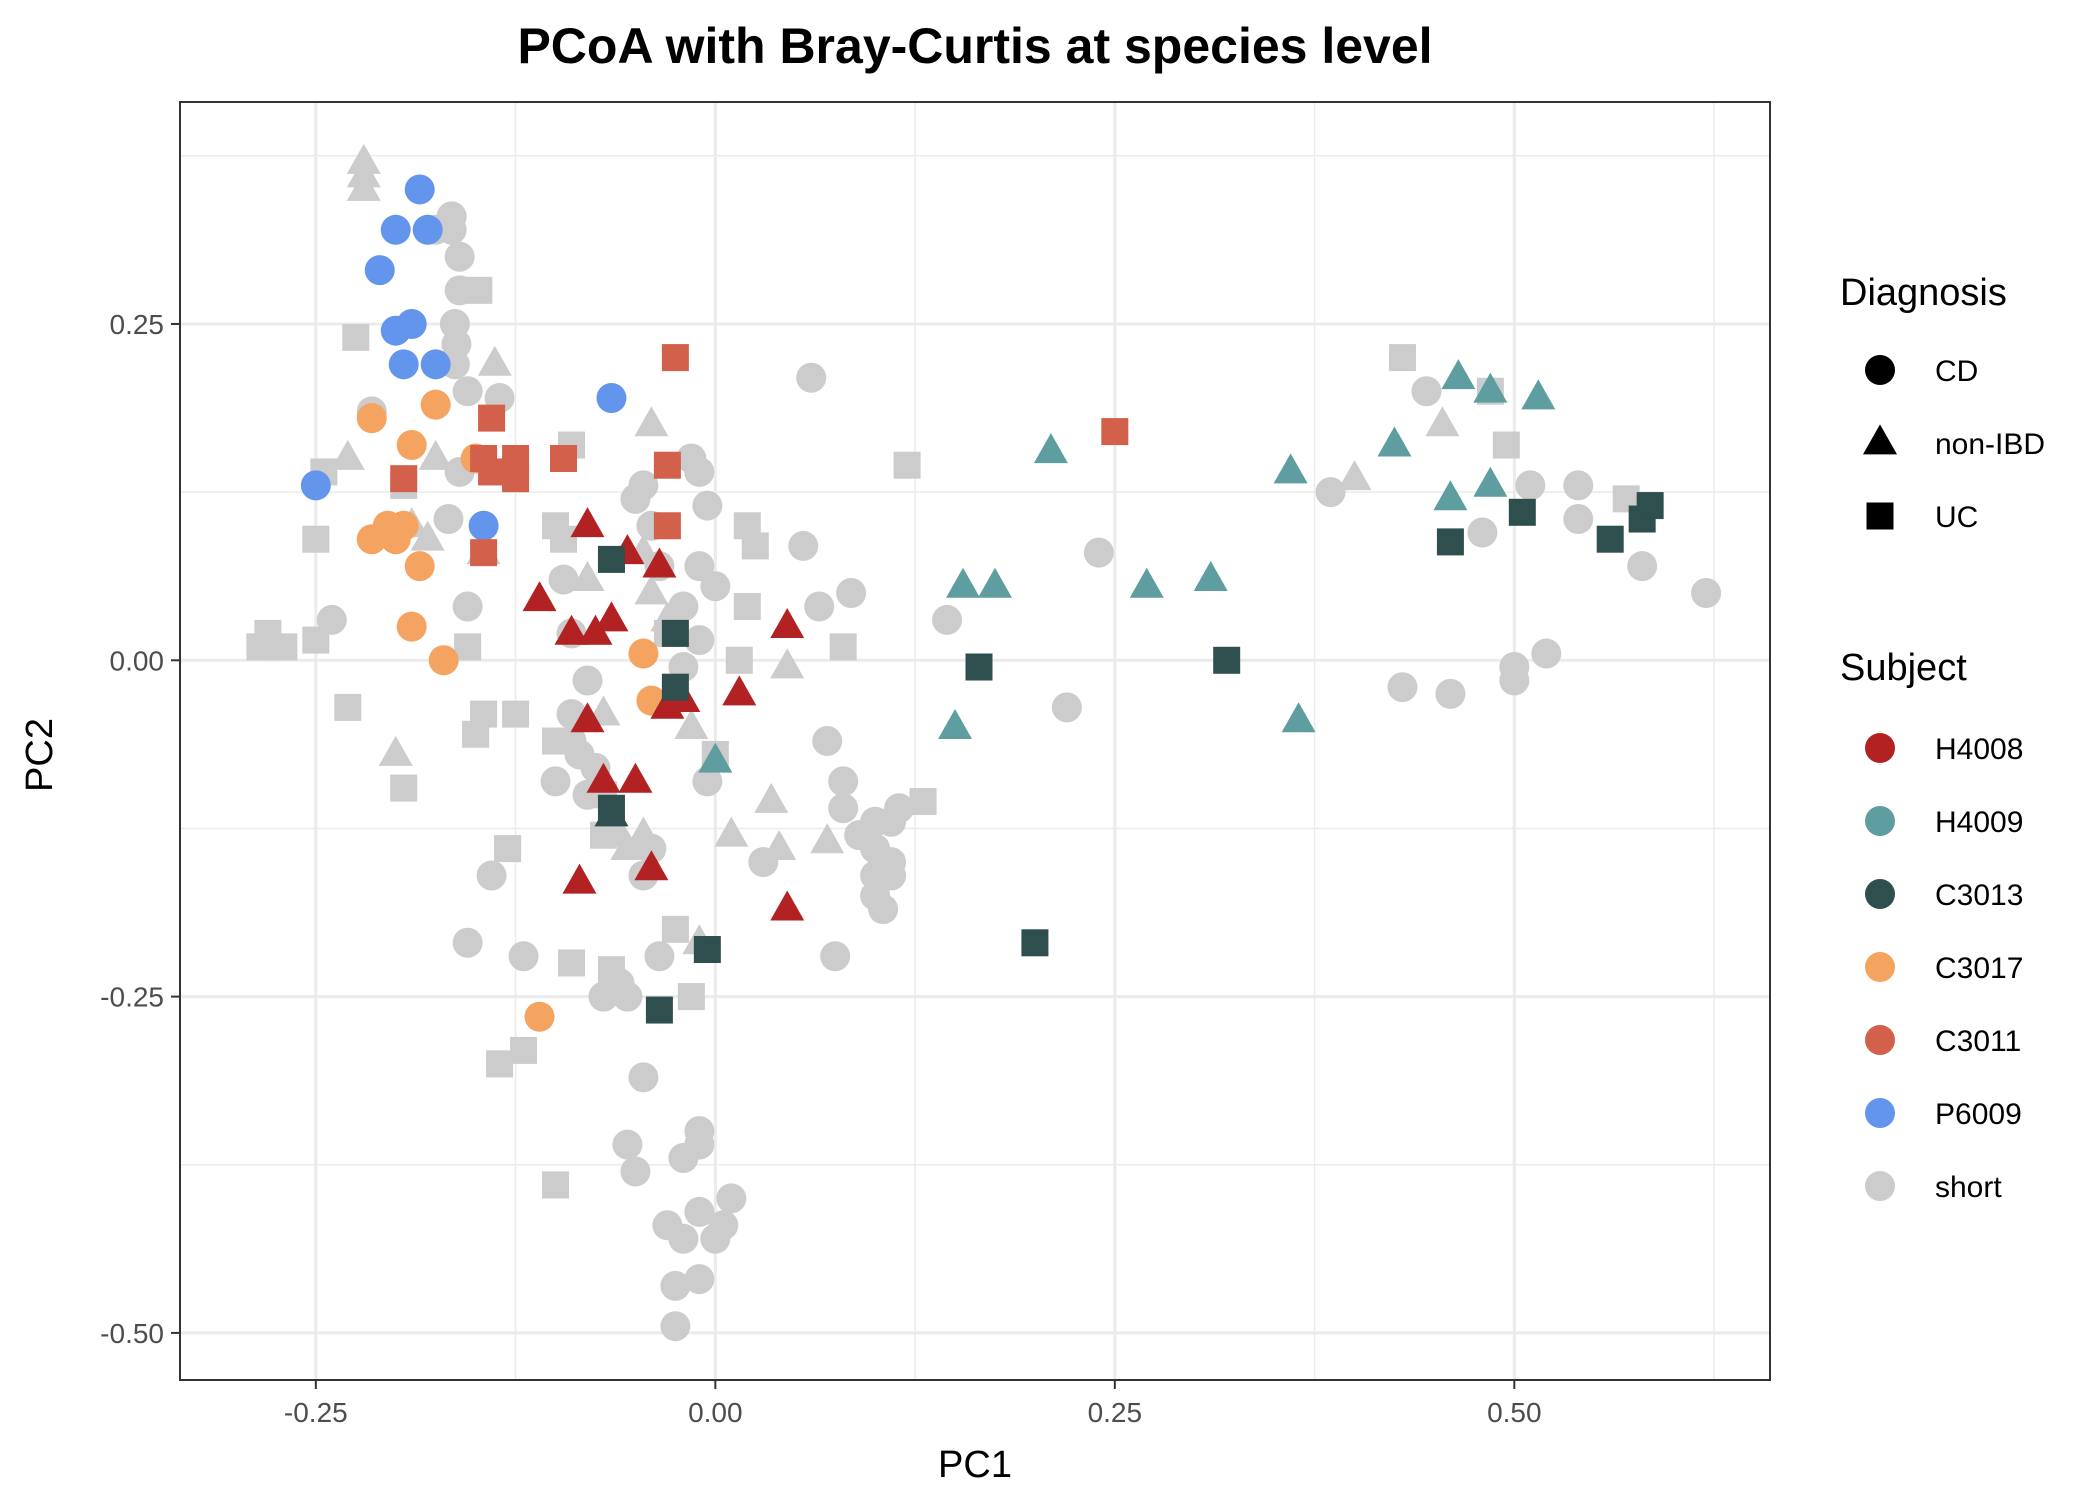 Image resolution: width=2100 pixels, height=1500 pixels. I want to click on legend-label: C3017, so click(1979, 968).